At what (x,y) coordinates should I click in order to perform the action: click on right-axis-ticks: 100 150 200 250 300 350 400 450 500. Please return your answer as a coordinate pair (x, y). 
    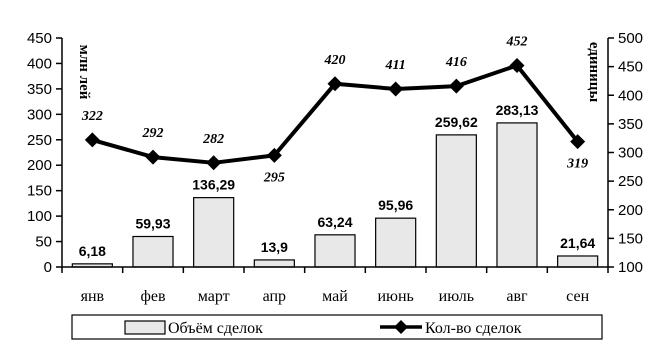
    Looking at the image, I should click on (625, 153).